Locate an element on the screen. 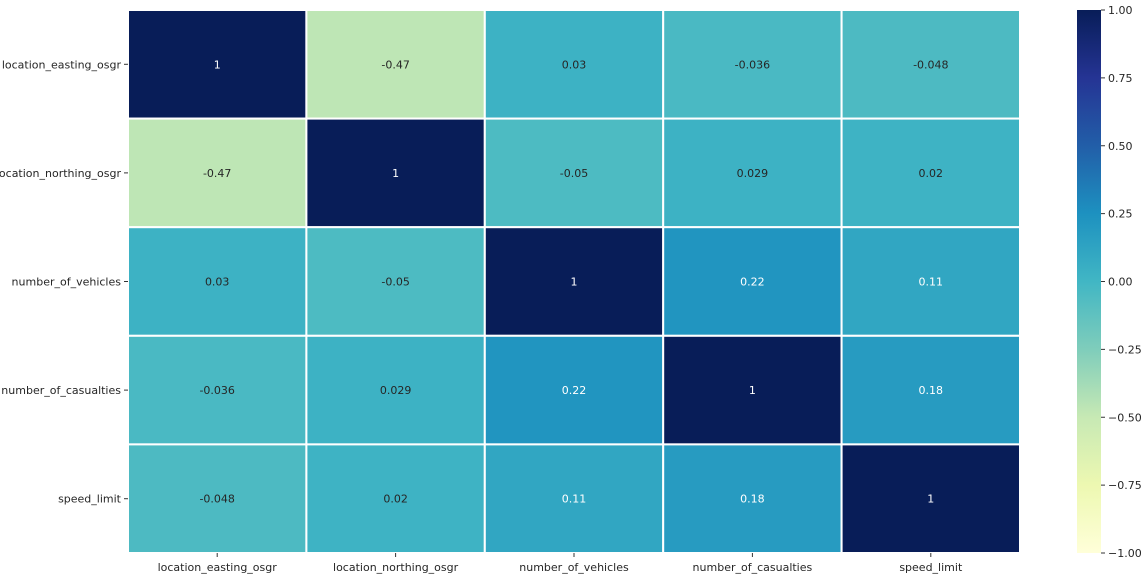 The width and height of the screenshot is (1148, 579). heatmap-cell-r3-c1 is located at coordinates (395, 390).